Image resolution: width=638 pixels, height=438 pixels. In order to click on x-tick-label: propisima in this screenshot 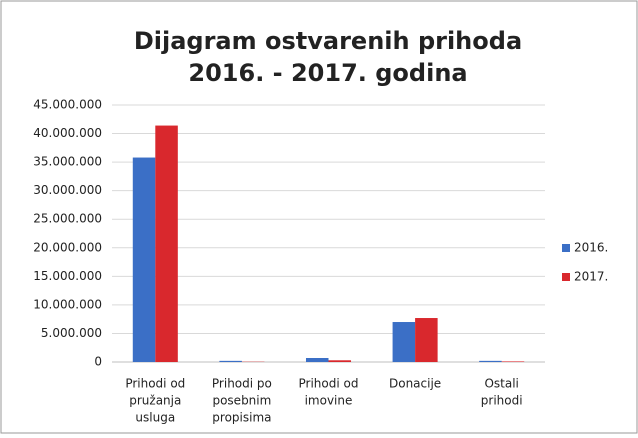, I will do `click(241, 418)`.